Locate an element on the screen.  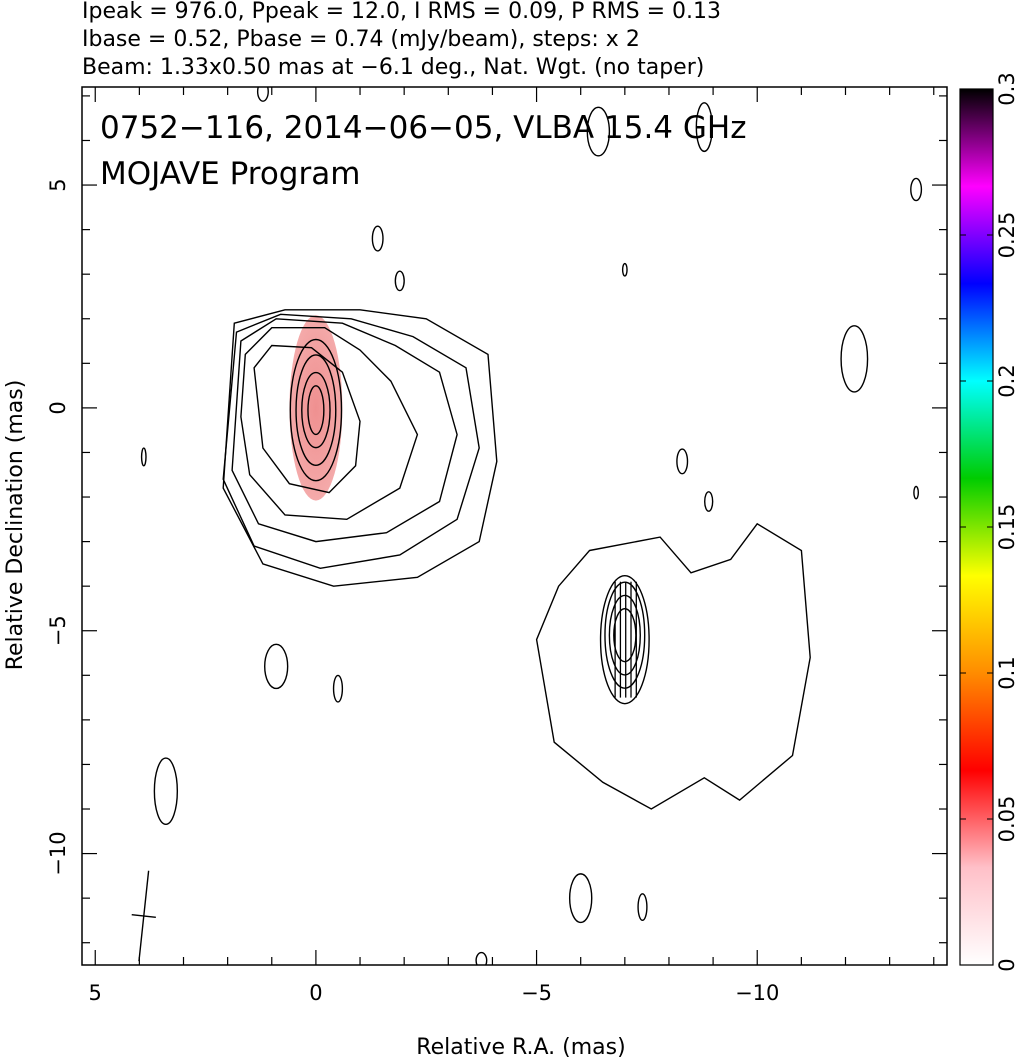
y-tick-label: 5 is located at coordinates (58, 184).